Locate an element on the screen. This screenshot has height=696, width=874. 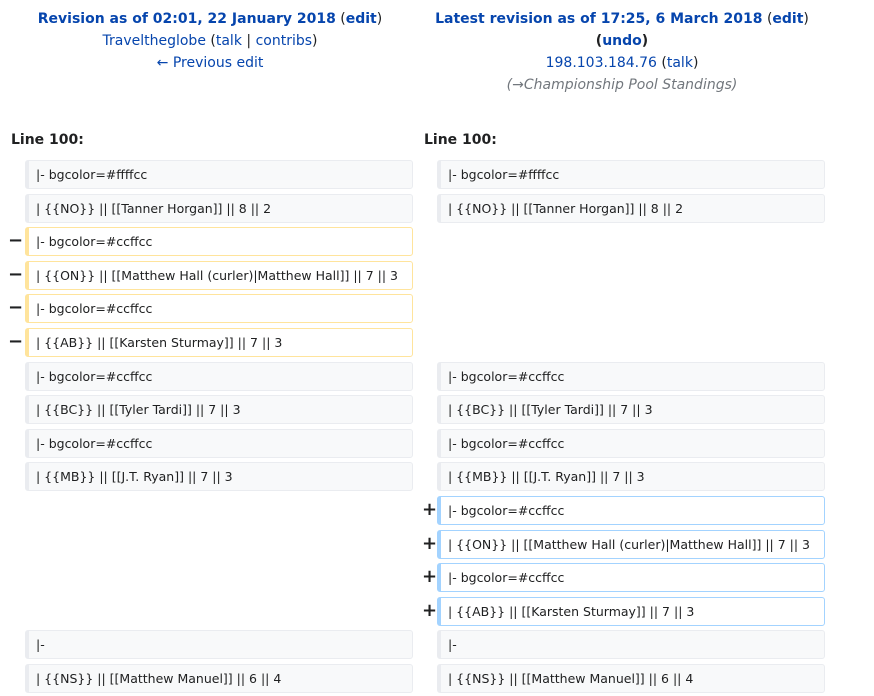
new-user-talk-link: talk is located at coordinates (679, 63).